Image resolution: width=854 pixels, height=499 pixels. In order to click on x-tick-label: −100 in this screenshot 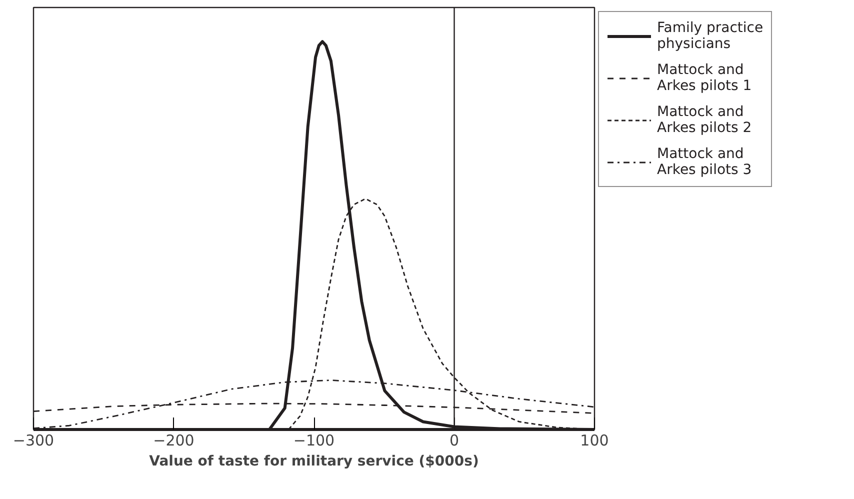, I will do `click(314, 441)`.